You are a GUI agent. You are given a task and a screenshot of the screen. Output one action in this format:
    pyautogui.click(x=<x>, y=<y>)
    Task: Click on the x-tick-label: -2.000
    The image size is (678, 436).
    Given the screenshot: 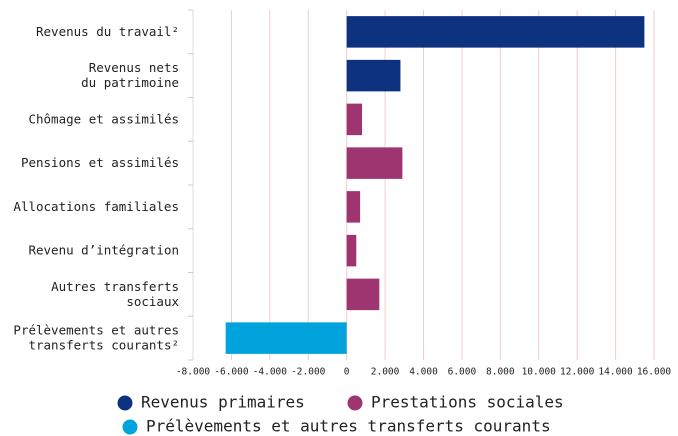 What is the action you would take?
    pyautogui.click(x=308, y=372)
    